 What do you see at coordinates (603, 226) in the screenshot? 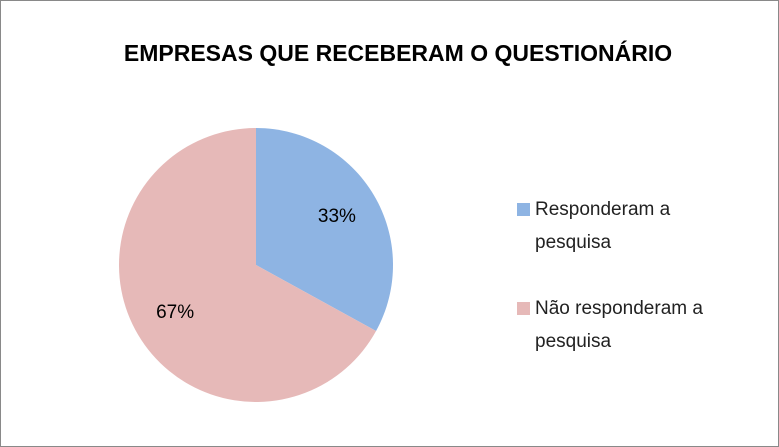
I see `legend-label: Responderam a pesquisa` at bounding box center [603, 226].